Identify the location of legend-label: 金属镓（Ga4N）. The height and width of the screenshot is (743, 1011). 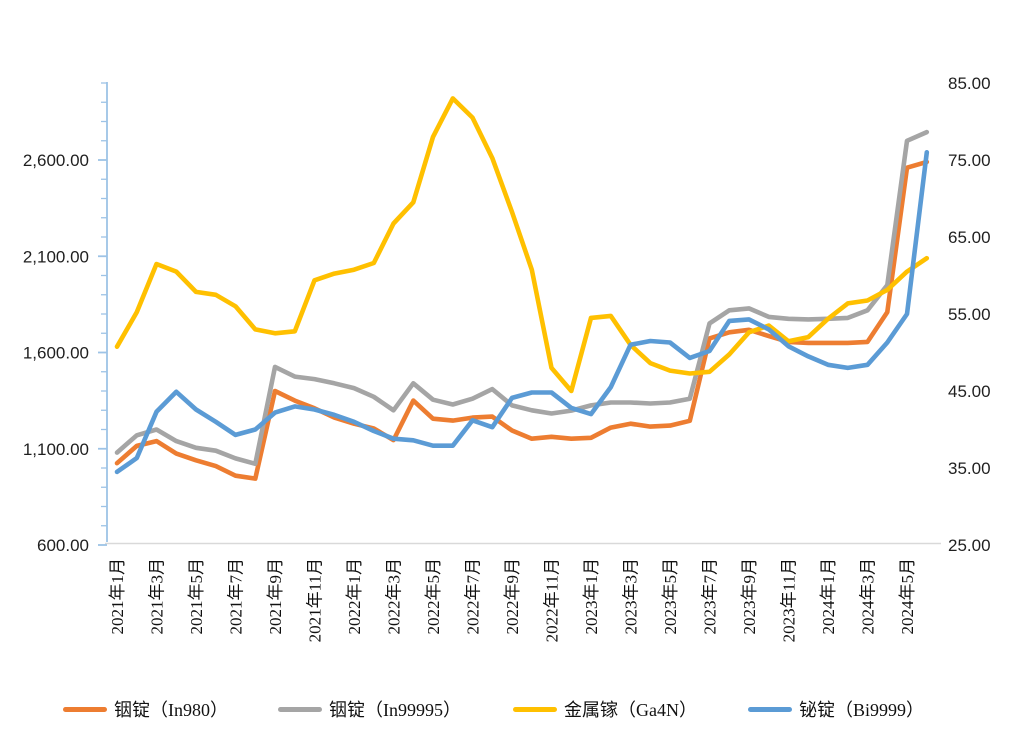
(630, 710).